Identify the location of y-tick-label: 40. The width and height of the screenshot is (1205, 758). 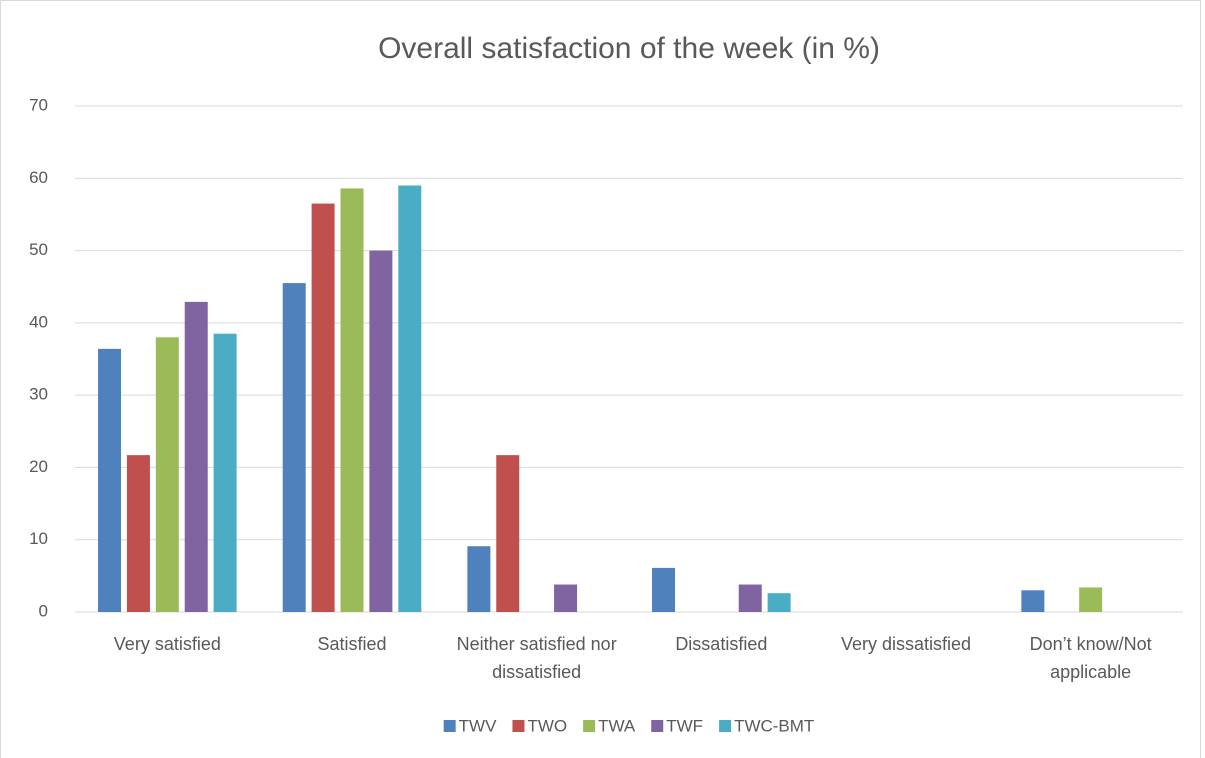
(38, 321).